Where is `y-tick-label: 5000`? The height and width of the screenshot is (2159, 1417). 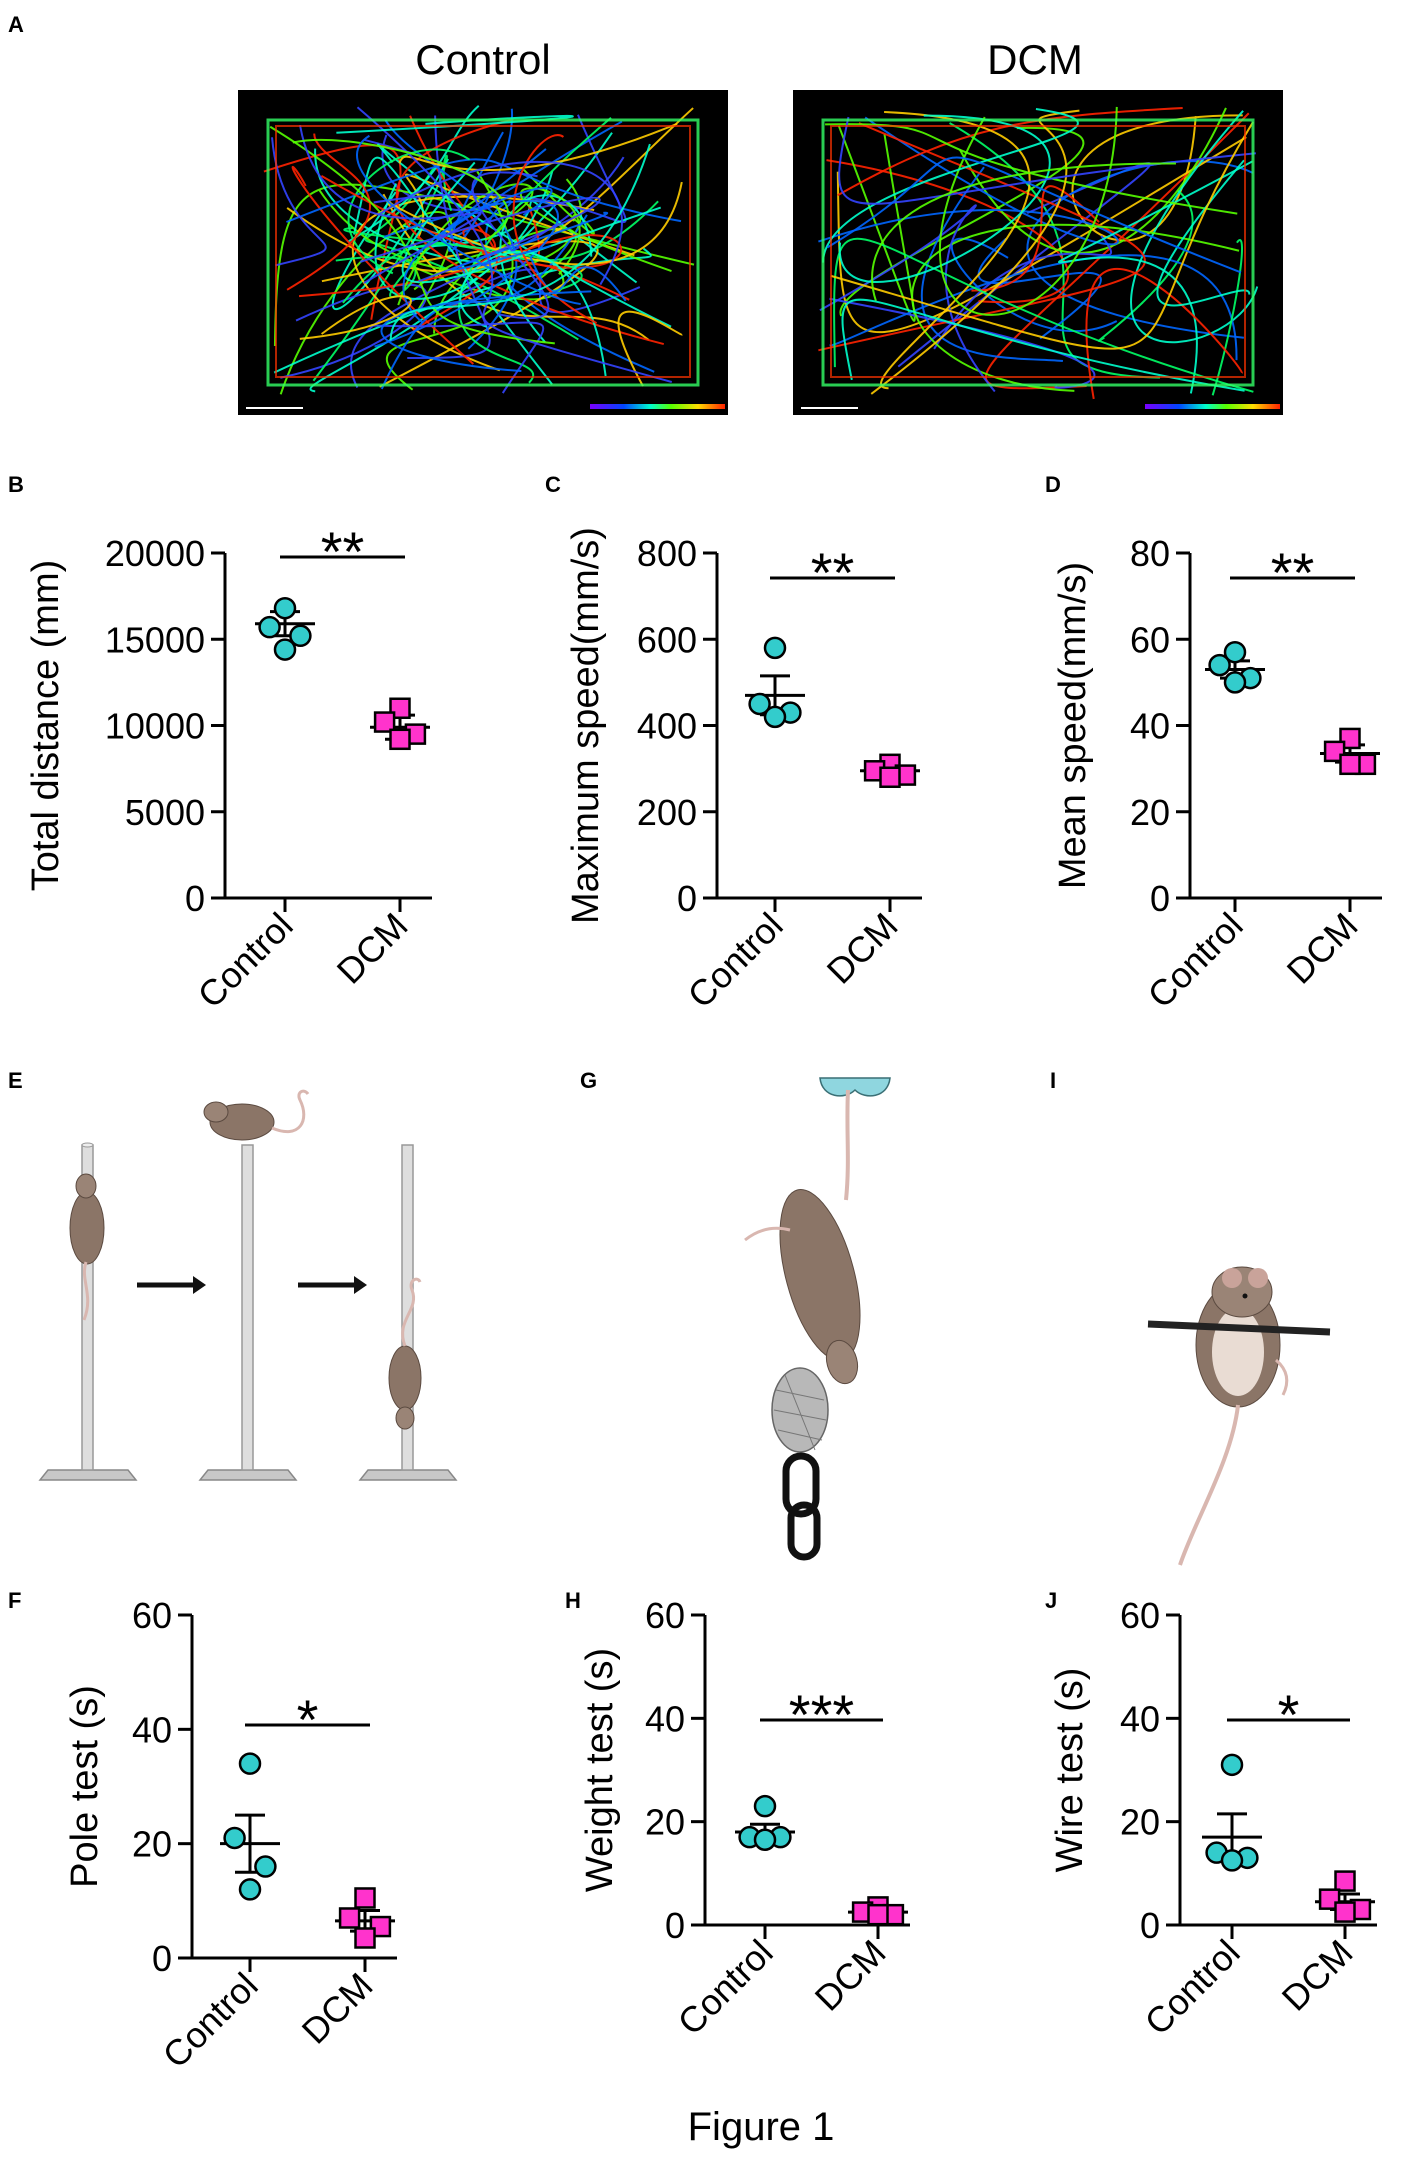 y-tick-label: 5000 is located at coordinates (165, 812).